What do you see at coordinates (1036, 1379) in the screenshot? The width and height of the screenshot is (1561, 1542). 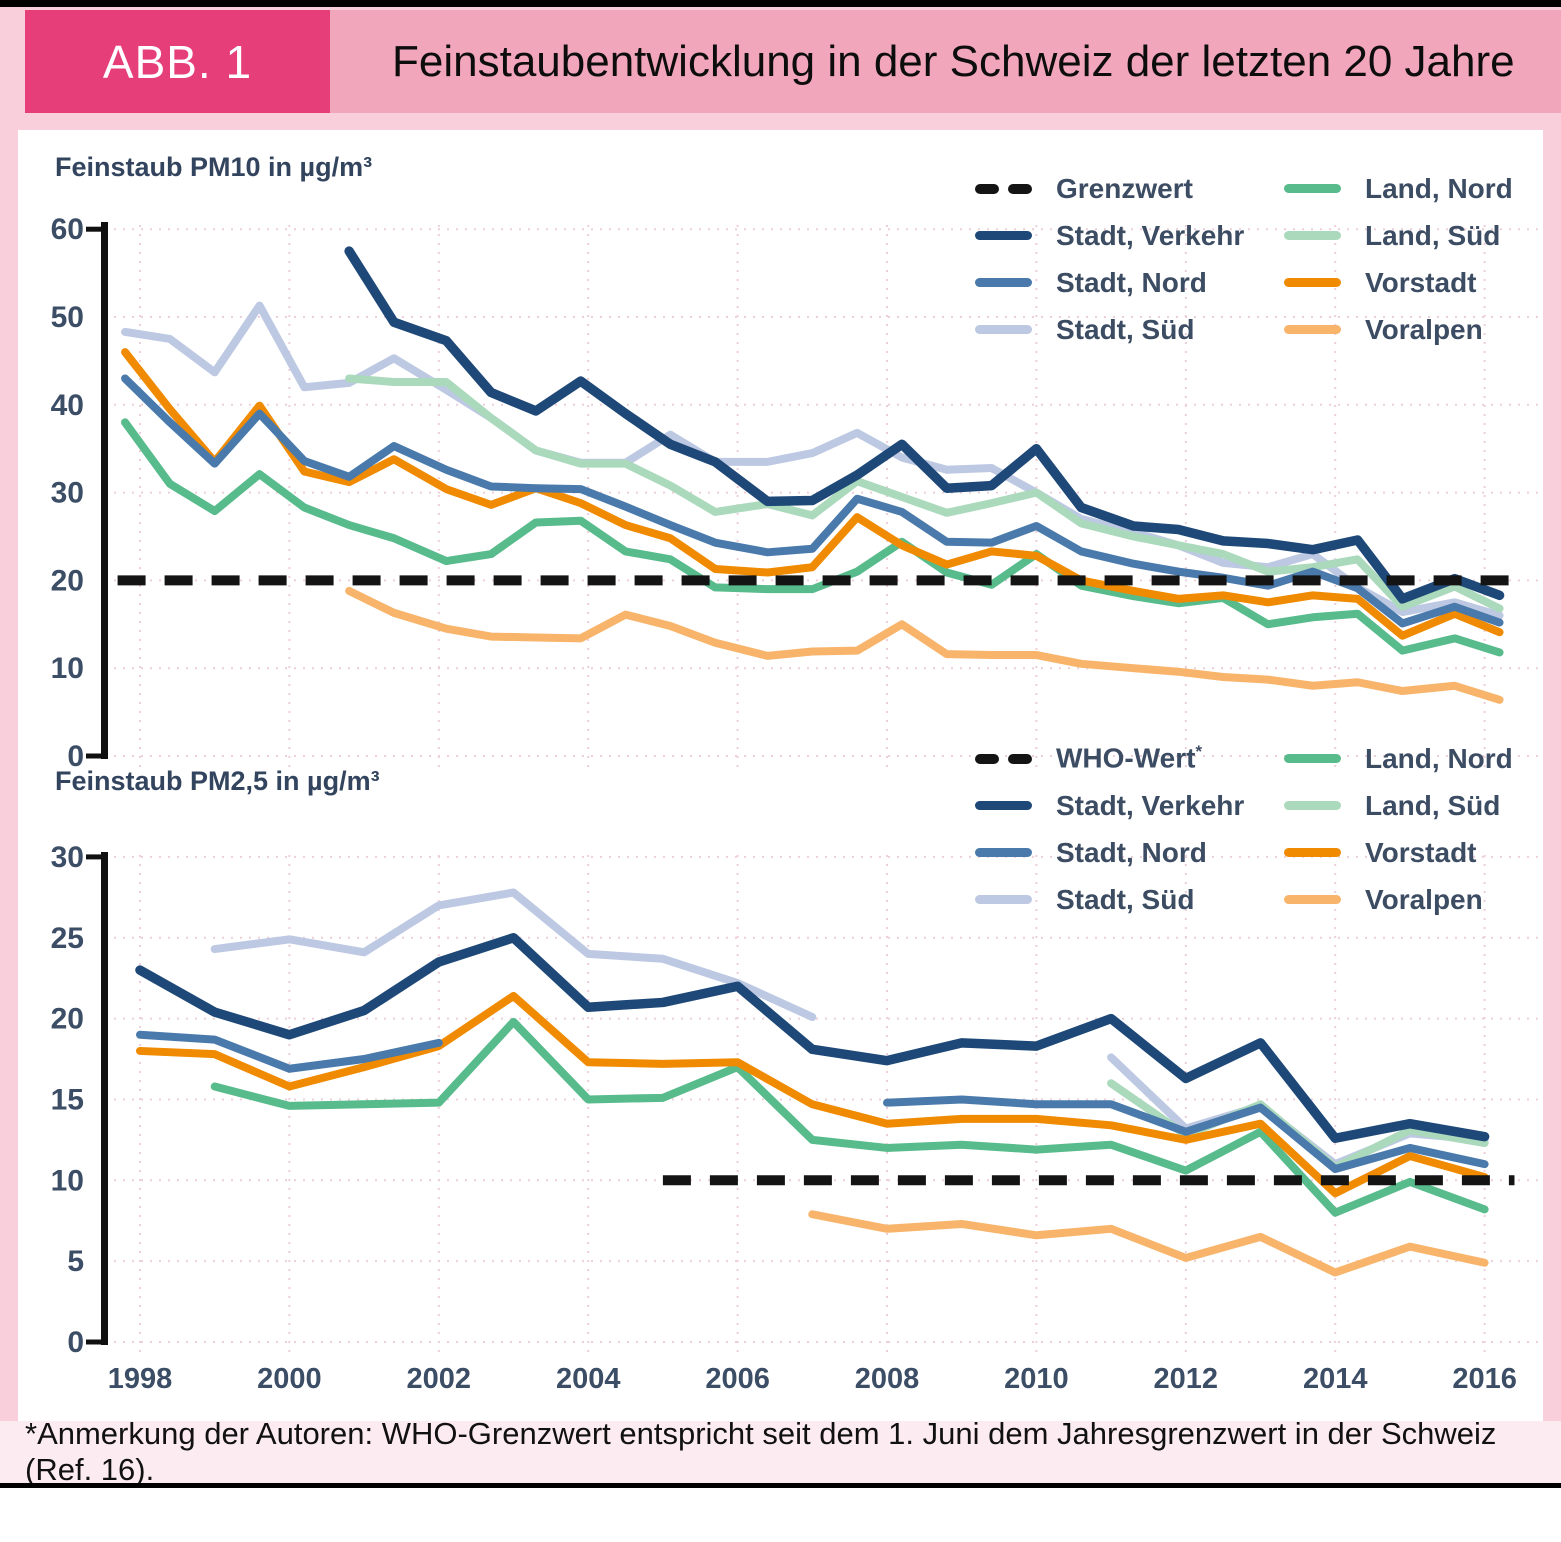 I see `x-tick-label: 2010` at bounding box center [1036, 1379].